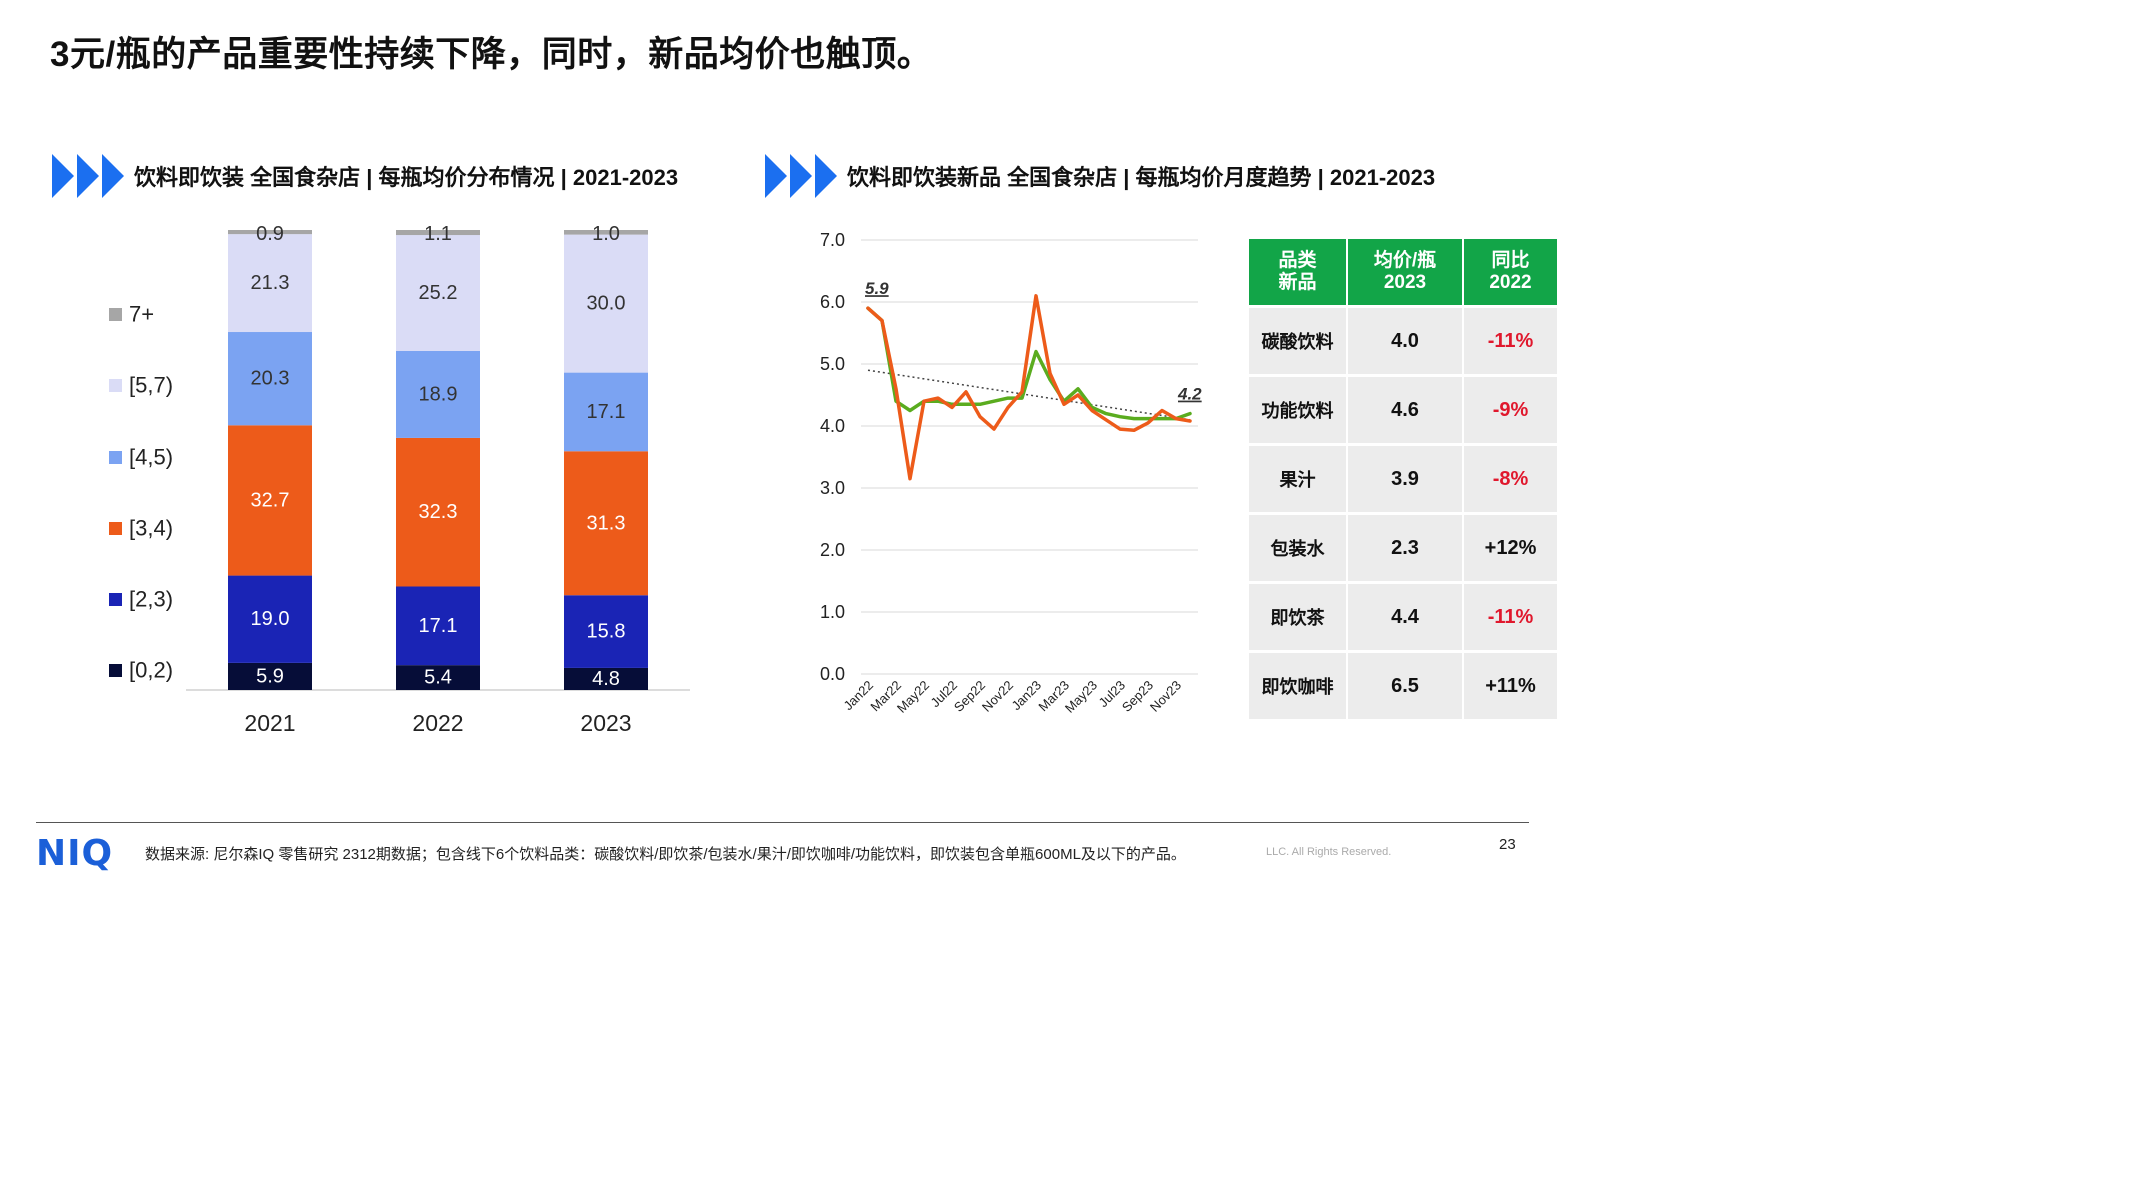 The width and height of the screenshot is (2133, 1200). Describe the element at coordinates (997, 696) in the screenshot. I see `x-tick-label: Nov22` at that location.